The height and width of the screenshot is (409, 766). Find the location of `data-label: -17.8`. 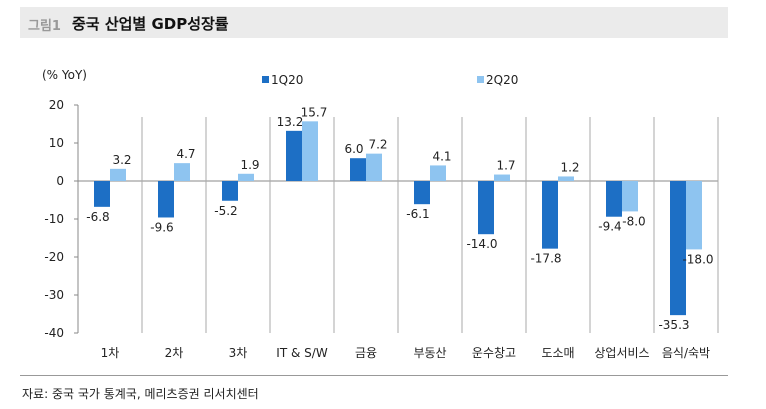

data-label: -17.8 is located at coordinates (545, 259).